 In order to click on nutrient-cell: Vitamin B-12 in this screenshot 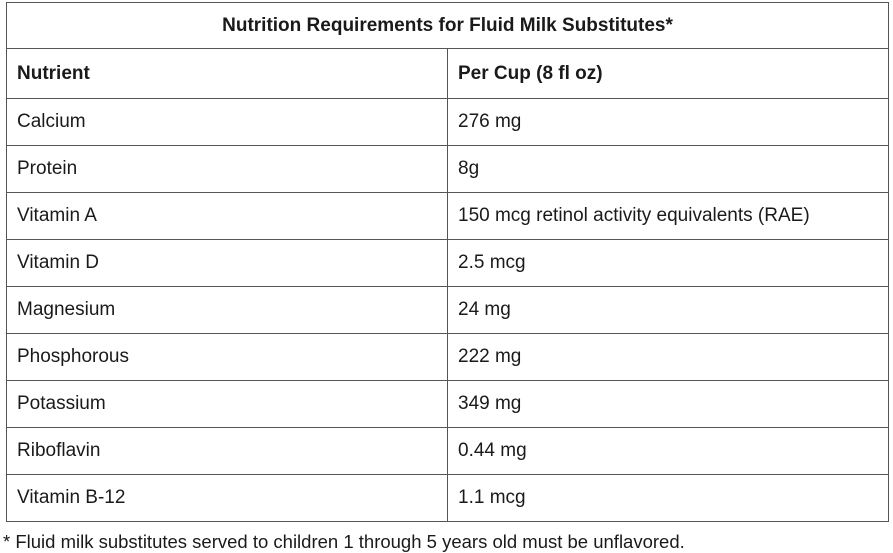, I will do `click(227, 498)`.